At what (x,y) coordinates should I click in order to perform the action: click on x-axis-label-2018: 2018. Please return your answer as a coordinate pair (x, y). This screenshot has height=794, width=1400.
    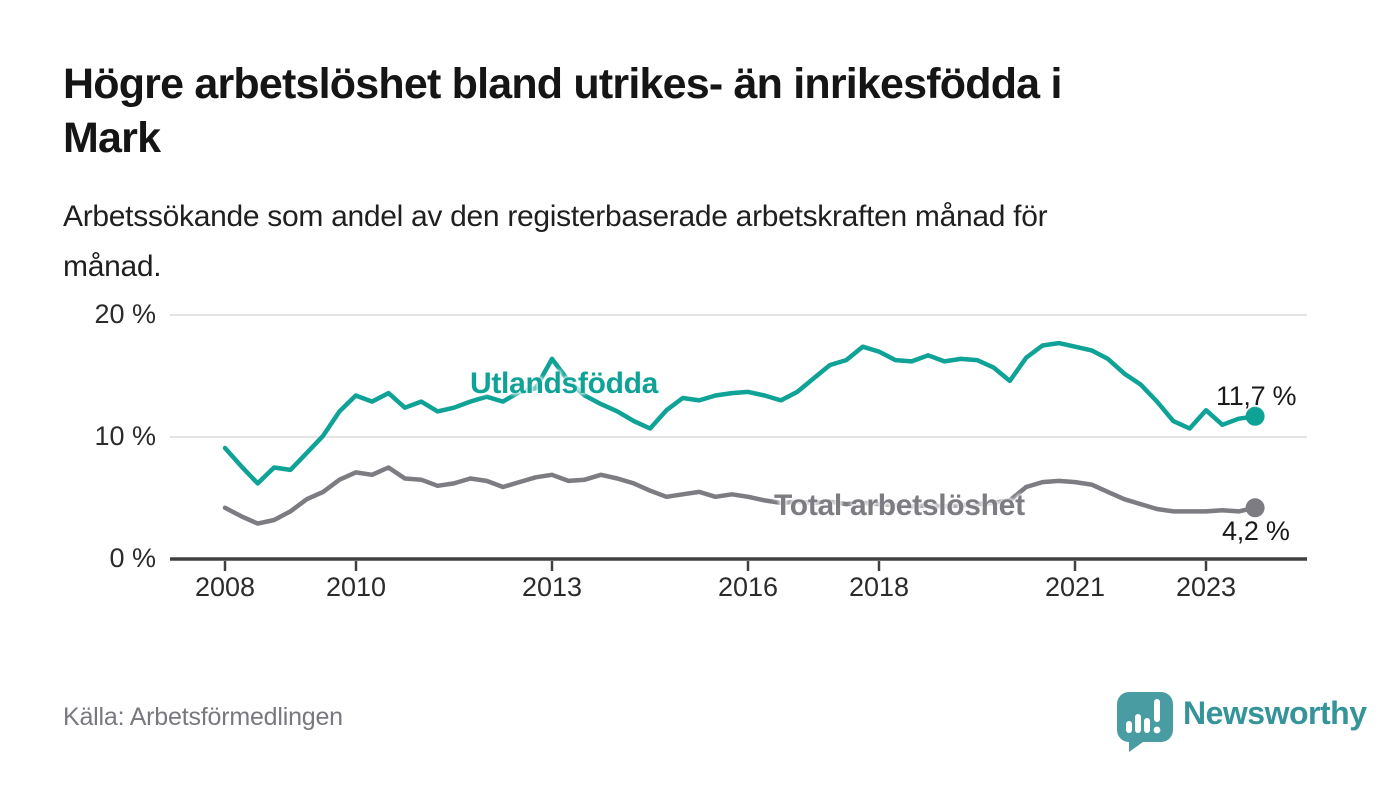
    Looking at the image, I should click on (879, 587).